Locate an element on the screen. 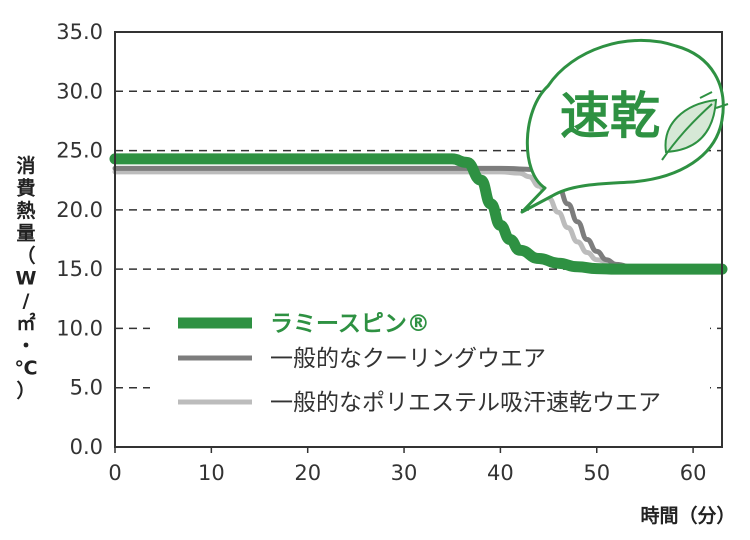  y-axis-title-char: / is located at coordinates (26, 301).